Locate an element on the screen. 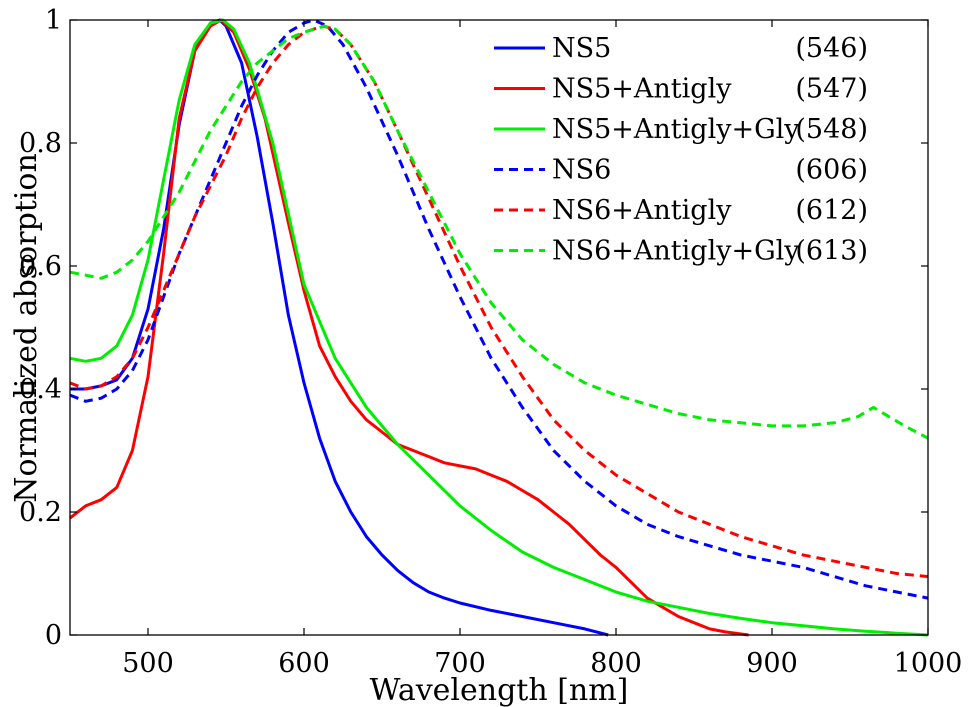  y-tick-label: 0 is located at coordinates (53, 635).